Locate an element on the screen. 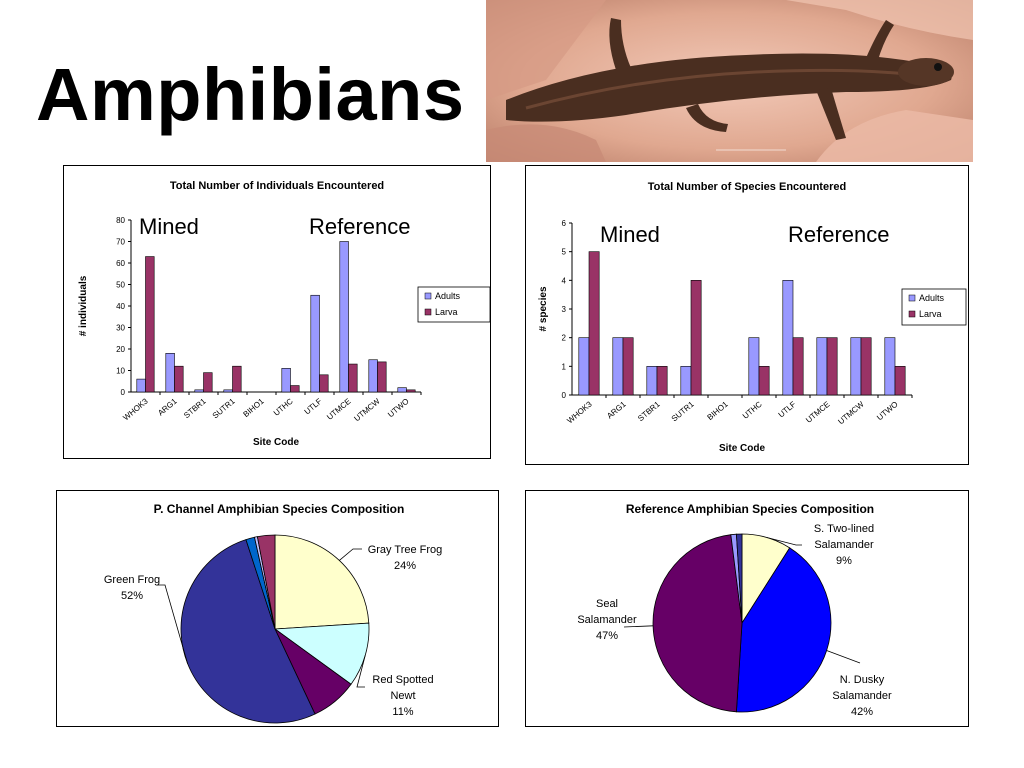 The image size is (1024, 768). chart-title: Reference Amphibian Species Composition is located at coordinates (750, 509).